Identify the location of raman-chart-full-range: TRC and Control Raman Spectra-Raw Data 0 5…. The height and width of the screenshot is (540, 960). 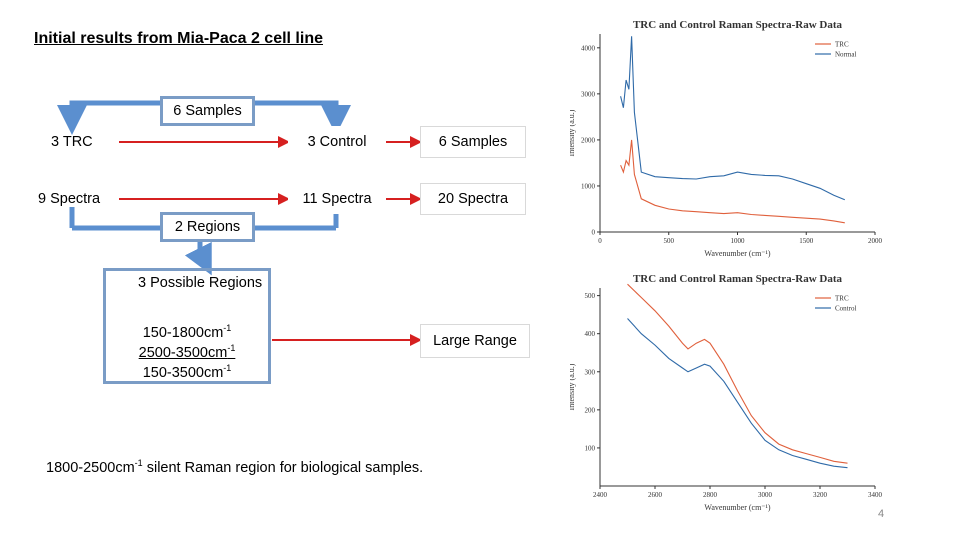
(726, 138).